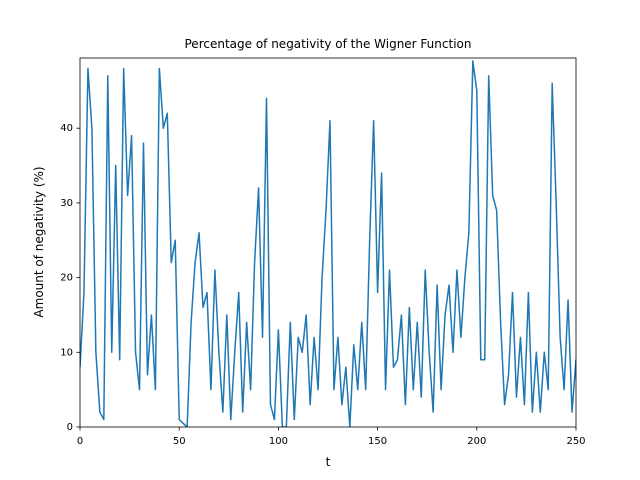 This screenshot has width=640, height=480. Describe the element at coordinates (278, 441) in the screenshot. I see `x-tick-label: 100` at that location.